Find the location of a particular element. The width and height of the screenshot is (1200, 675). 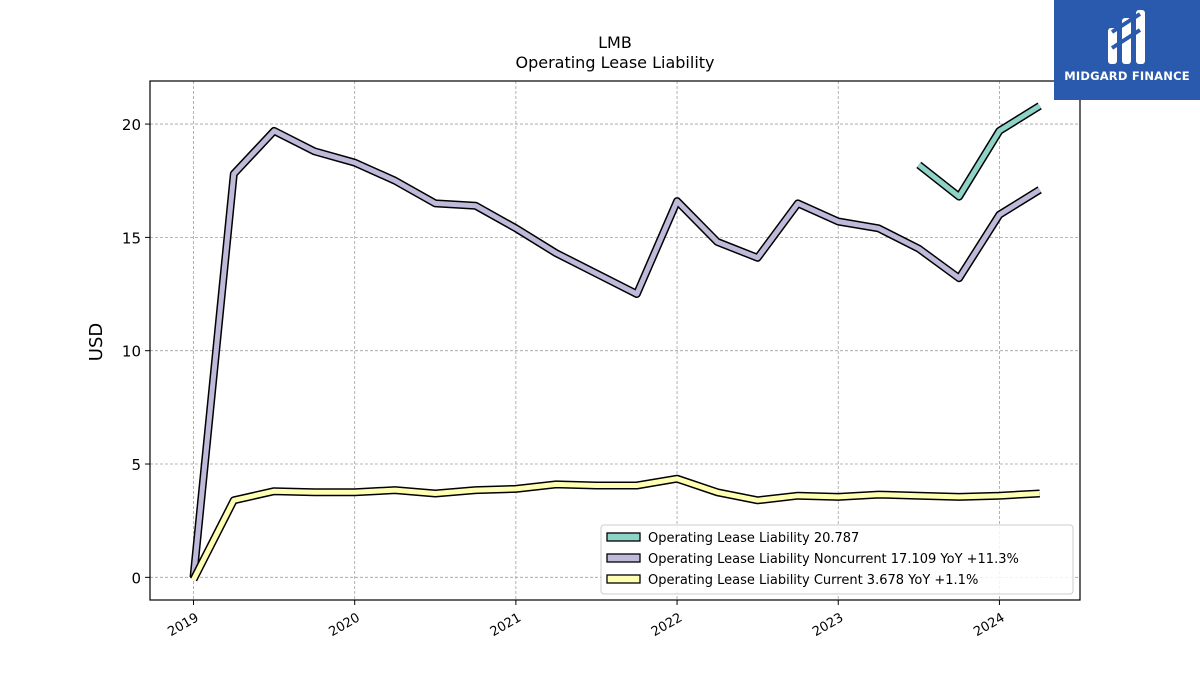

y-tick-label: 5 is located at coordinates (136, 465).